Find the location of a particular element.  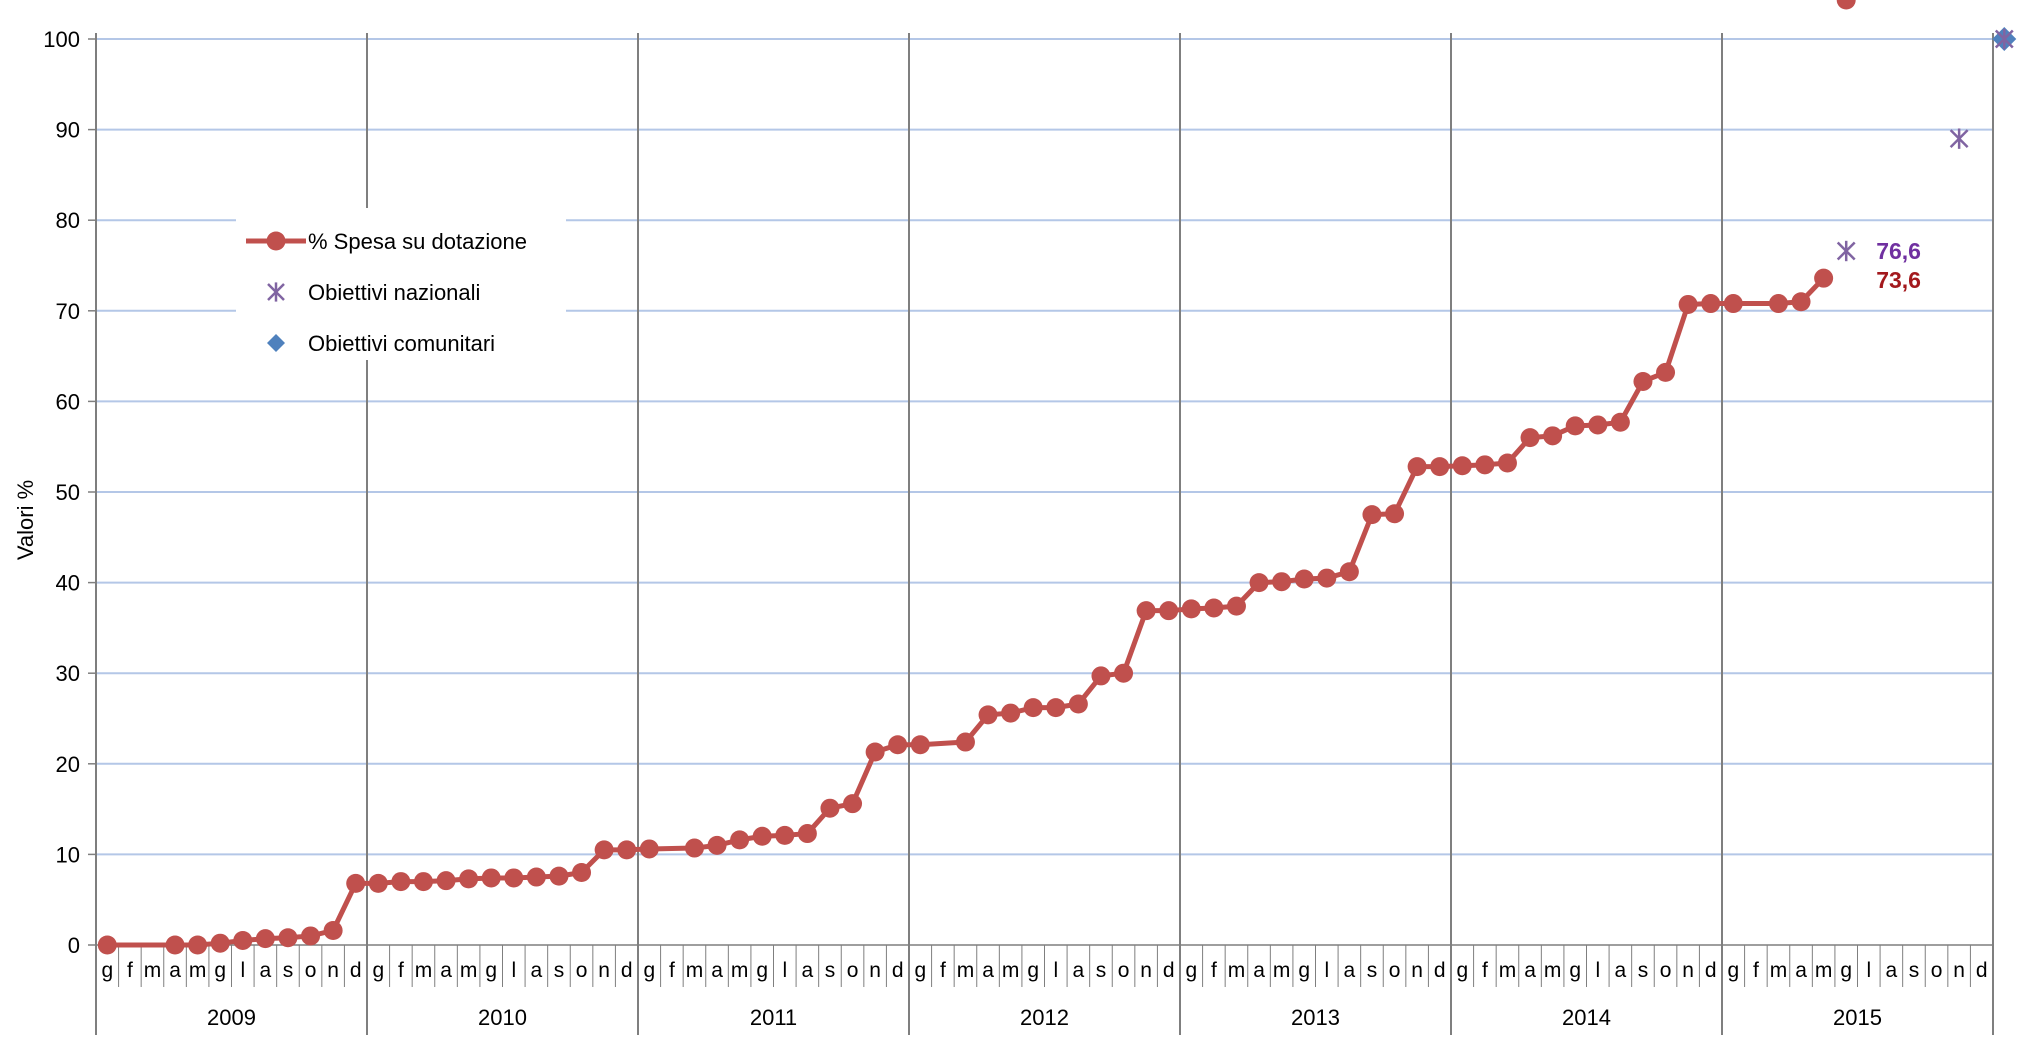

legend-label: % Spesa su dotazione is located at coordinates (417, 241).